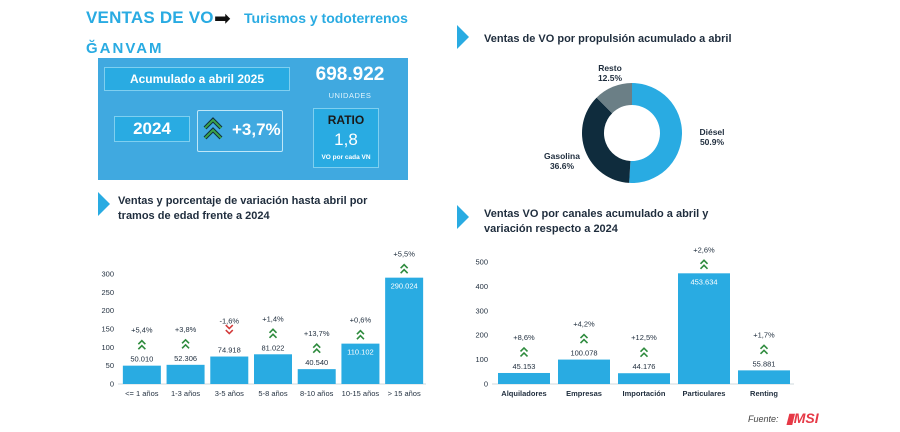  What do you see at coordinates (584, 393) in the screenshot?
I see `x-tick-label: Empresas` at bounding box center [584, 393].